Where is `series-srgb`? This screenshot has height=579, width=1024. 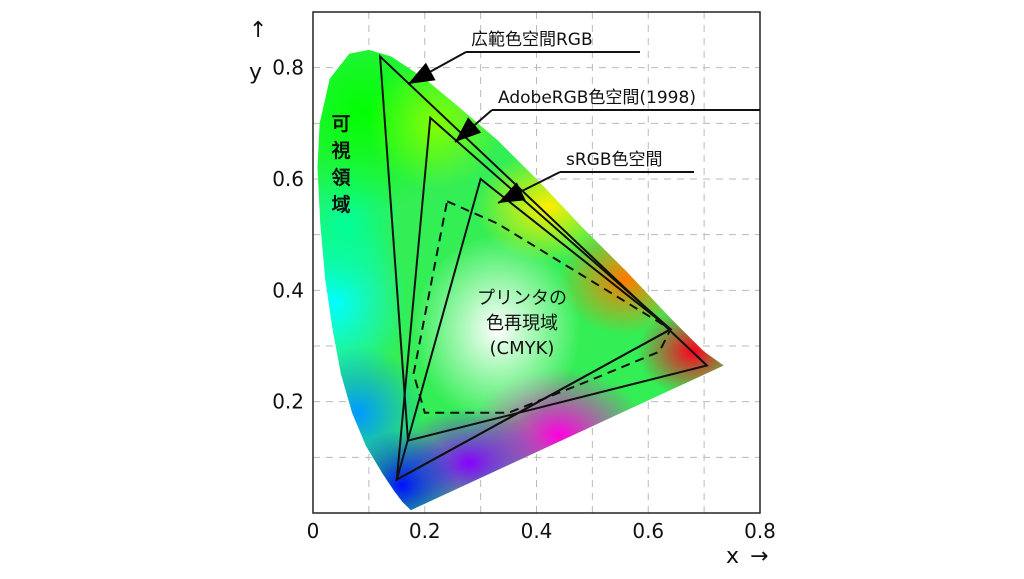
series-srgb is located at coordinates (534, 329).